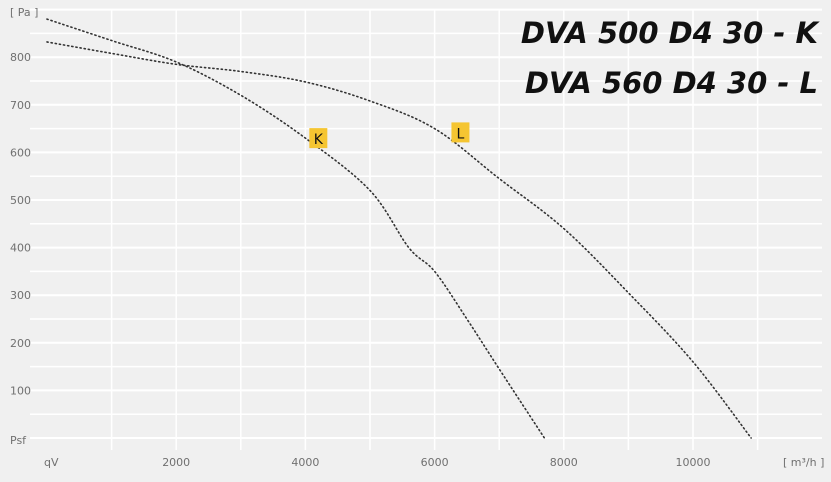  What do you see at coordinates (671, 83) in the screenshot?
I see `chart-title-line-2: DVA 560 D4 30 - L` at bounding box center [671, 83].